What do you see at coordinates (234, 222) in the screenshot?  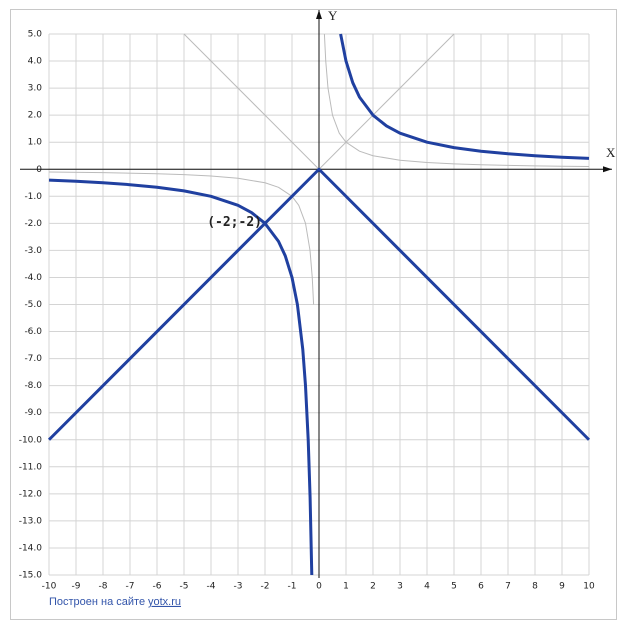 I see `annotation: (-2;-2)` at bounding box center [234, 222].